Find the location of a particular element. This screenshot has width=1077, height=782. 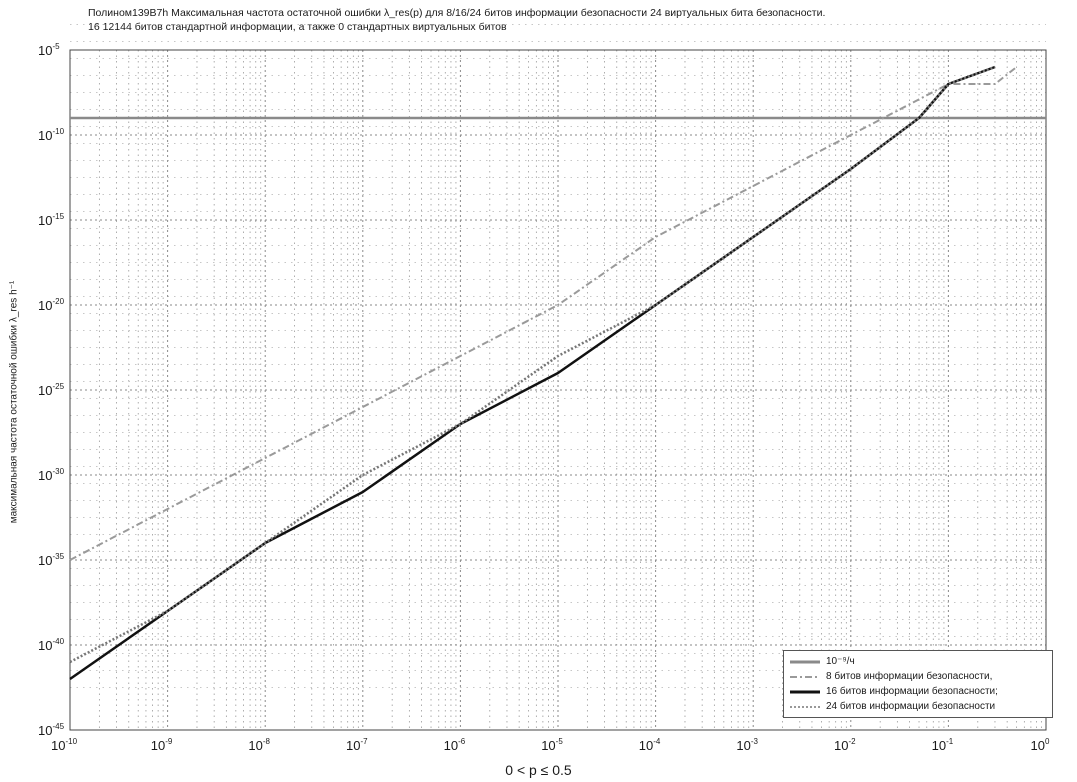

legend-item-24bit: 24 битов информации безопасности is located at coordinates (918, 706).